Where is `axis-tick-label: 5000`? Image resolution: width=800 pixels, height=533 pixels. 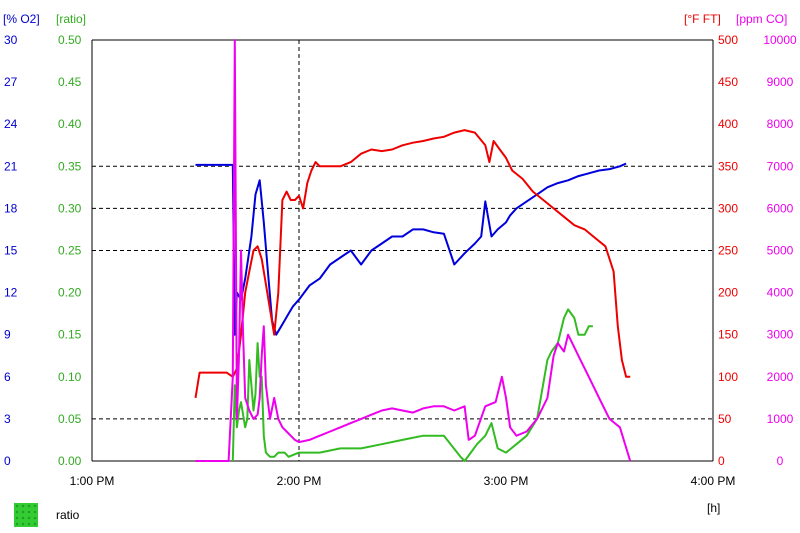 axis-tick-label: 5000 is located at coordinates (780, 251).